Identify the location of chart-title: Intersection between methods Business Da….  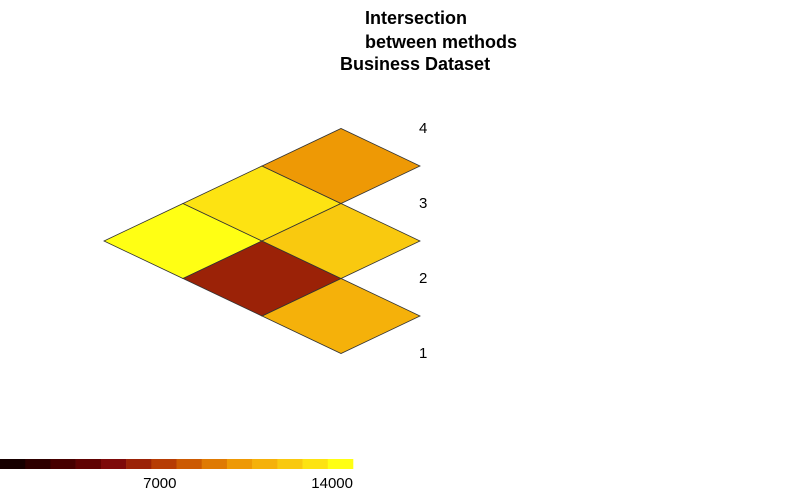
(428, 41).